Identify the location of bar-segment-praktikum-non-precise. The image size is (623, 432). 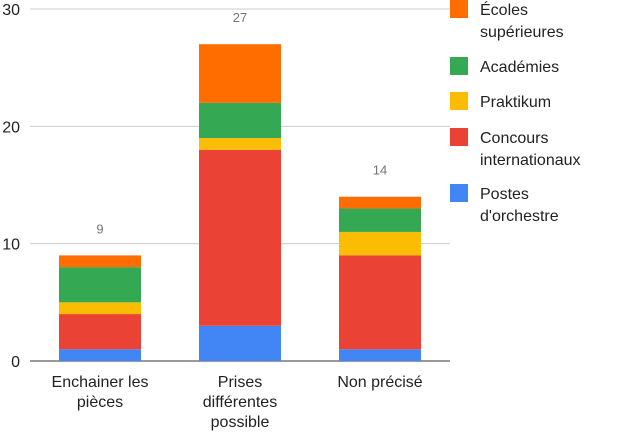
(380, 243).